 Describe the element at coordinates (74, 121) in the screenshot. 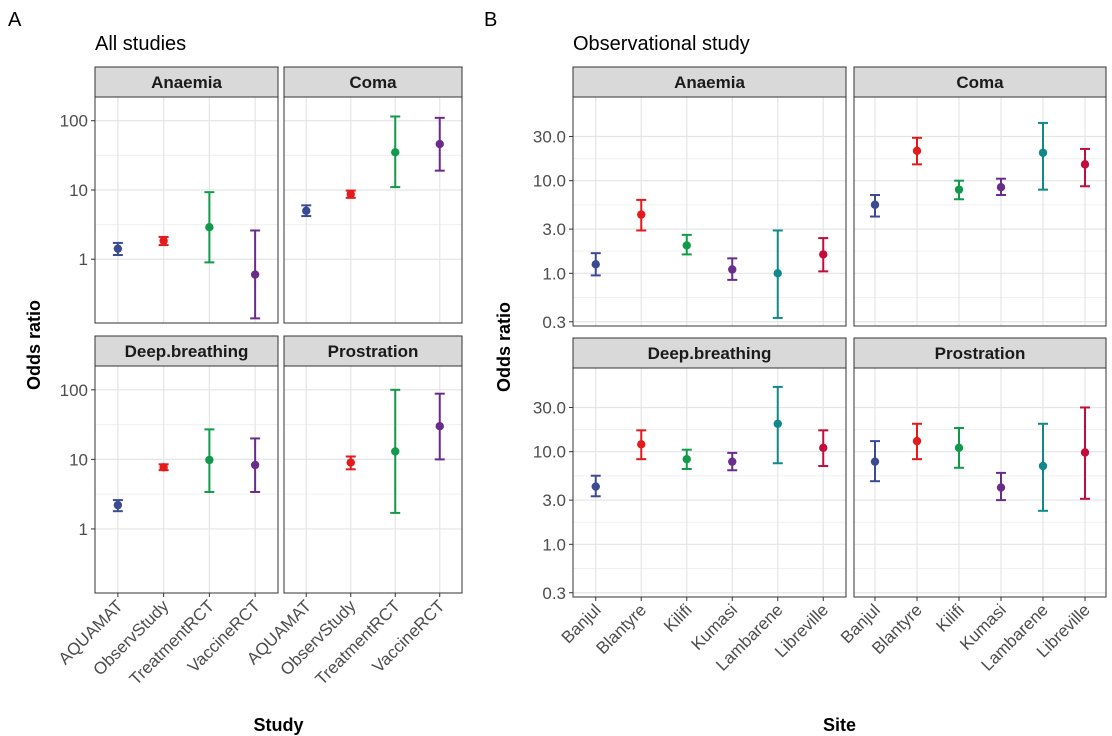

I see `y-tick-label: 100` at that location.